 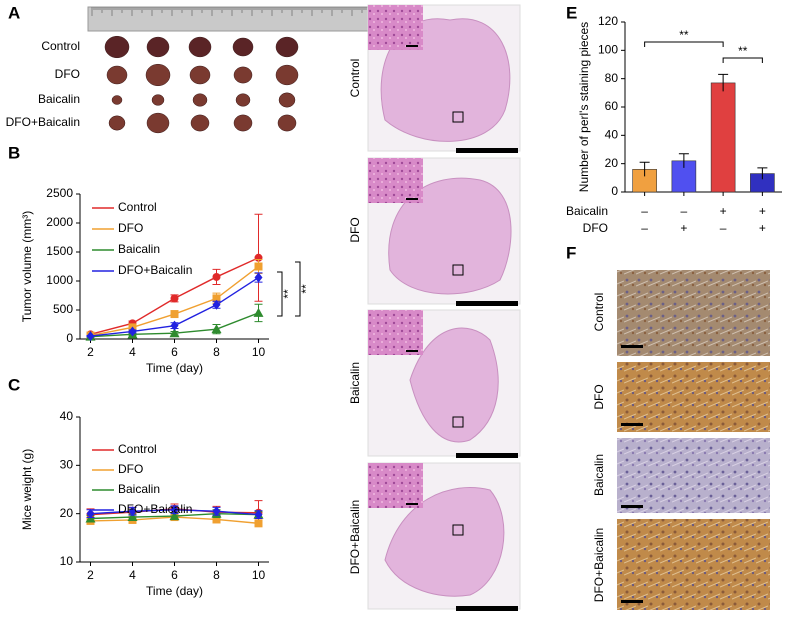 I want to click on panel-letter: A, so click(x=14, y=12).